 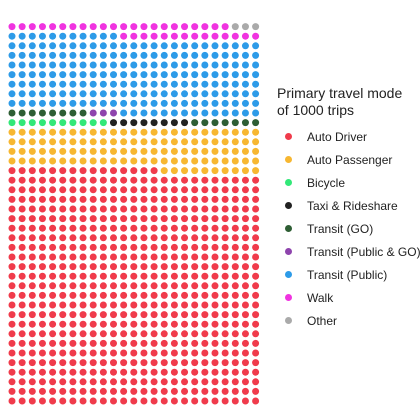 What do you see at coordinates (83, 113) in the screenshot?
I see `waffle-dot-transit-go` at bounding box center [83, 113].